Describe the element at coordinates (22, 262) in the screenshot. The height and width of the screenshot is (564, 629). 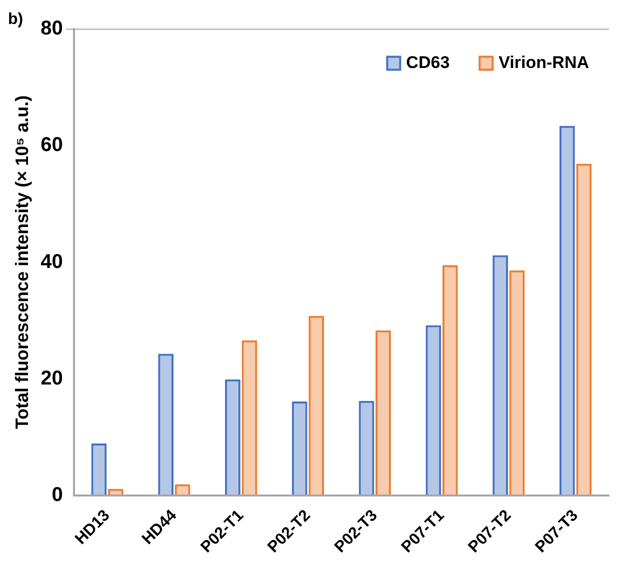
I see `y-axis-title: Total fluorescence intensity (× 10⁵ a.u.)` at that location.